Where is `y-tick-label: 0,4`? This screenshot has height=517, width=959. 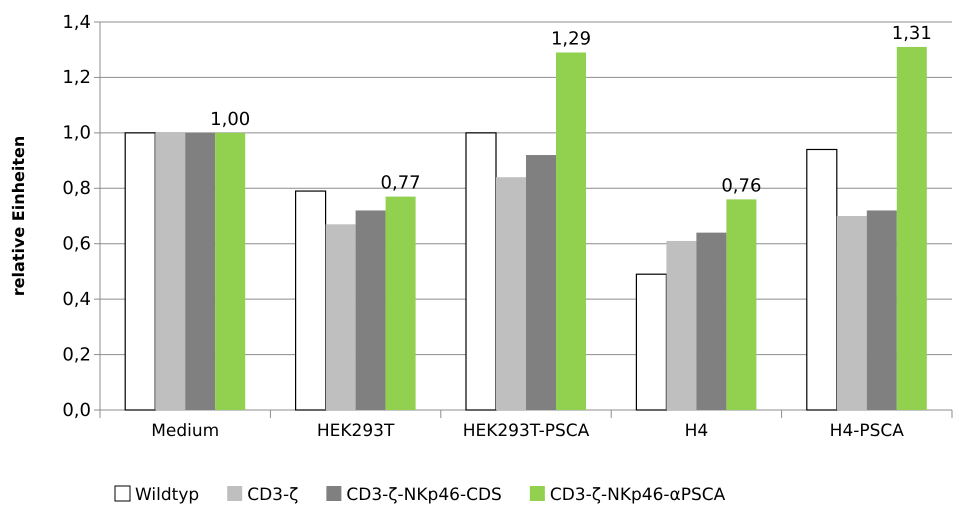 y-tick-label: 0,4 is located at coordinates (76, 299).